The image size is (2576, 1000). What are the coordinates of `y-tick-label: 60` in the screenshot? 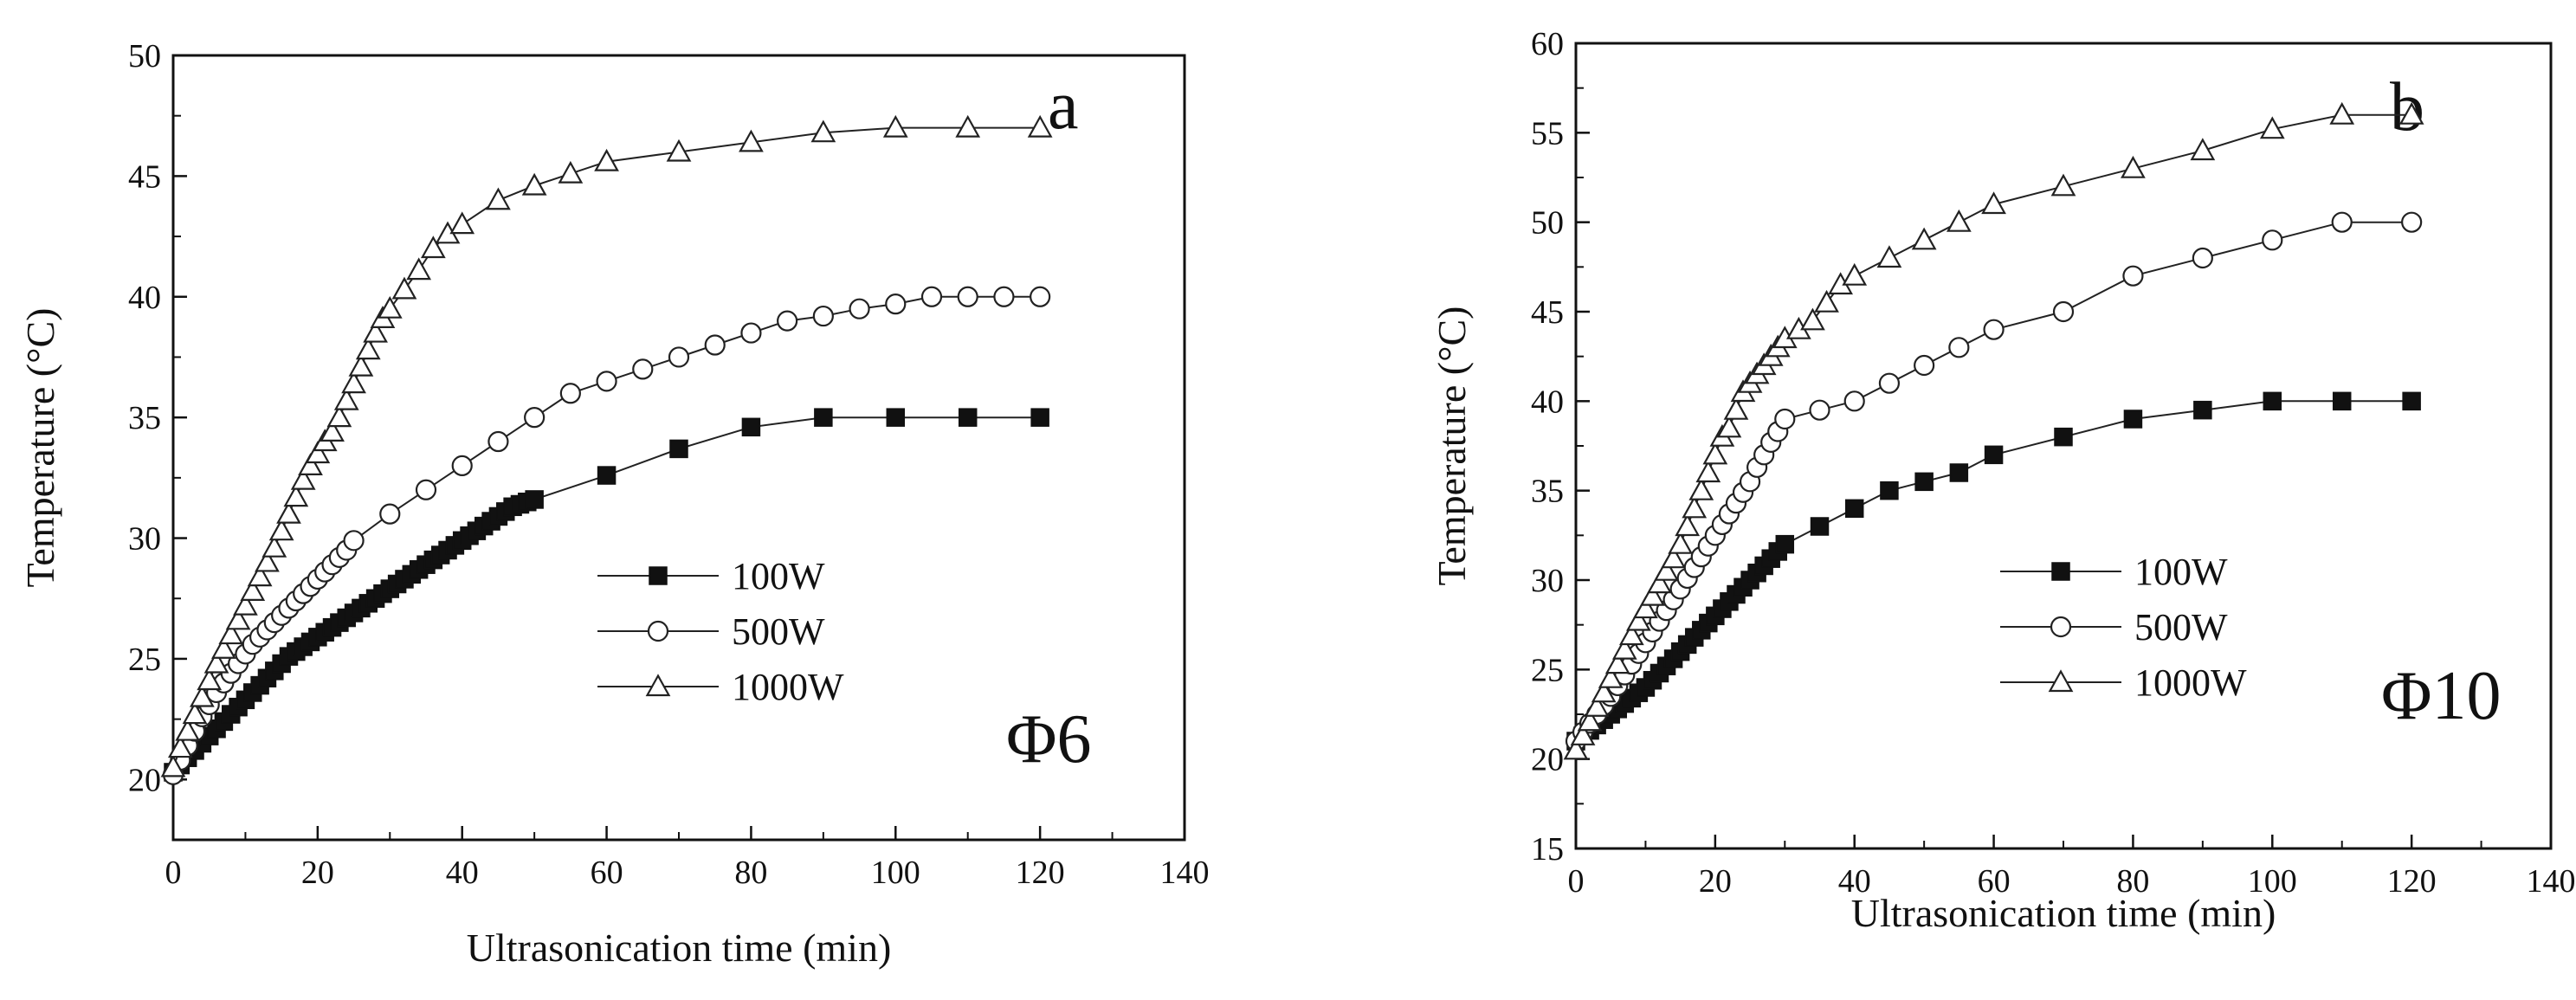 It's located at (1547, 44).